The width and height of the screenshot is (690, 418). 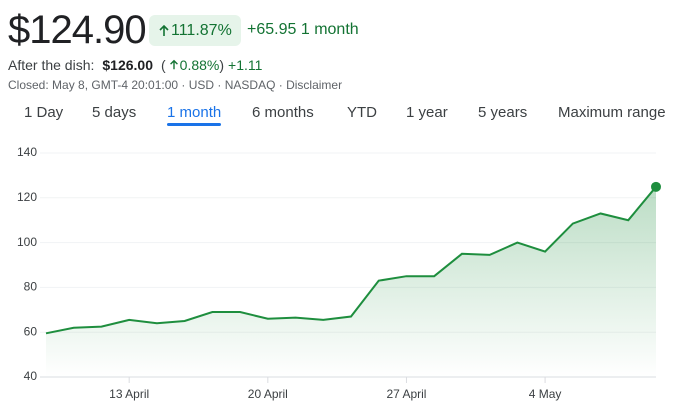 What do you see at coordinates (27, 242) in the screenshot?
I see `y-tick-label: 100` at bounding box center [27, 242].